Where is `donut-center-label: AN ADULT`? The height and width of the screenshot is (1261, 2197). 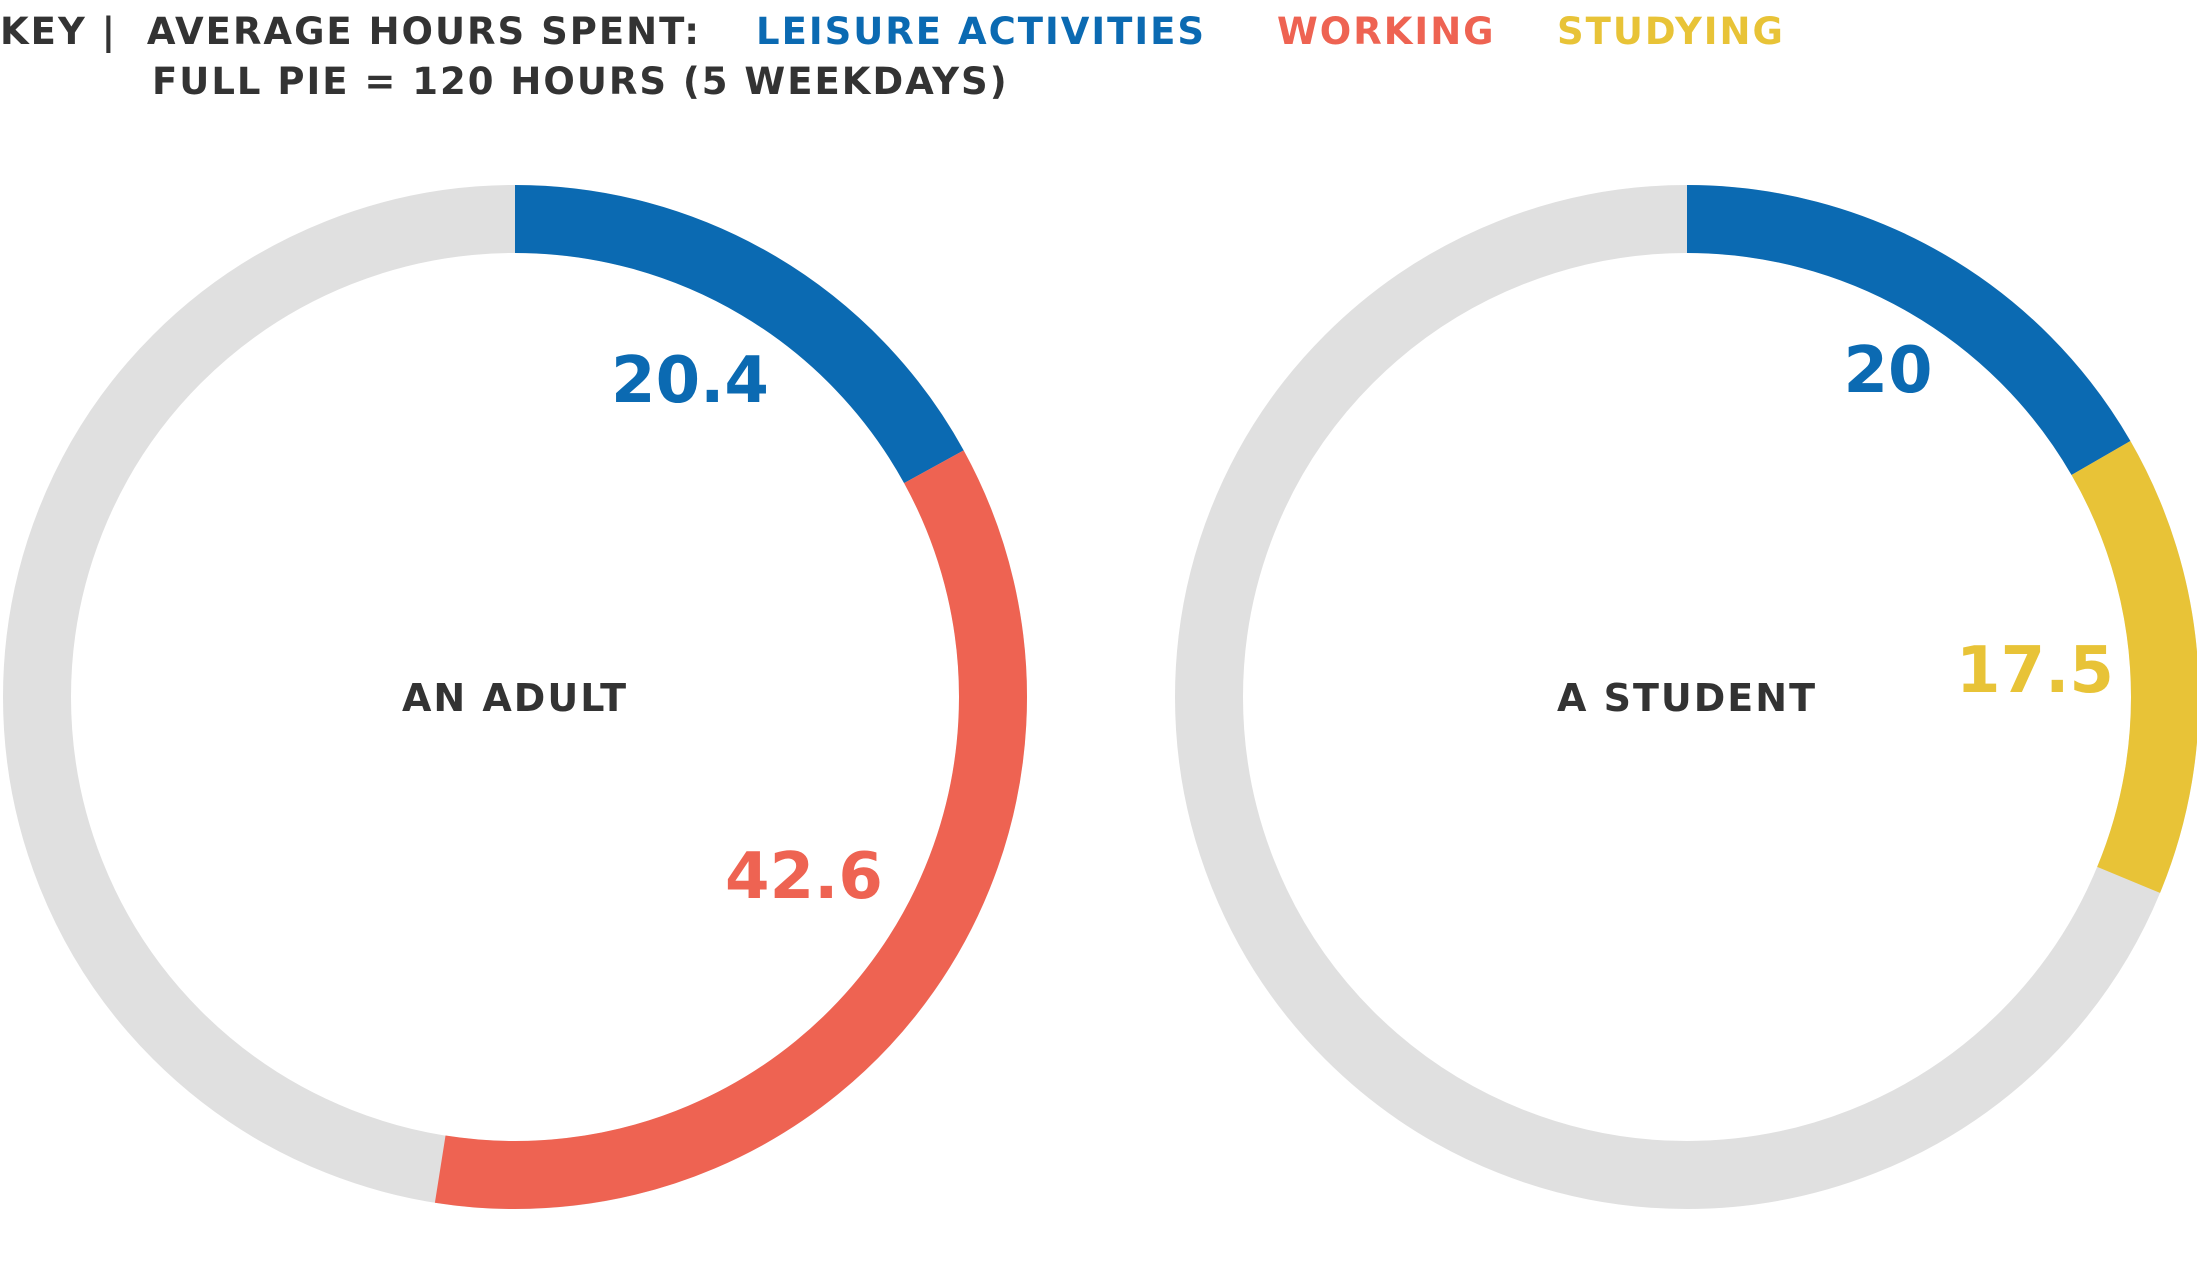
donut-center-label: AN ADULT is located at coordinates (515, 698).